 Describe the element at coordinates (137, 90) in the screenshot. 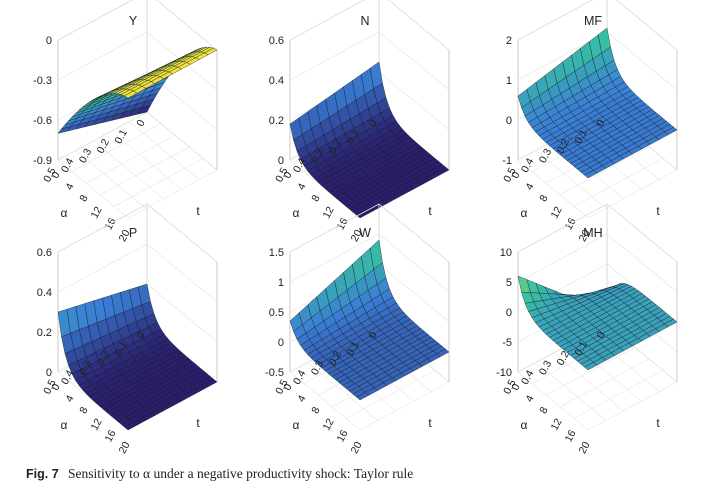

I see `surface-y` at that location.